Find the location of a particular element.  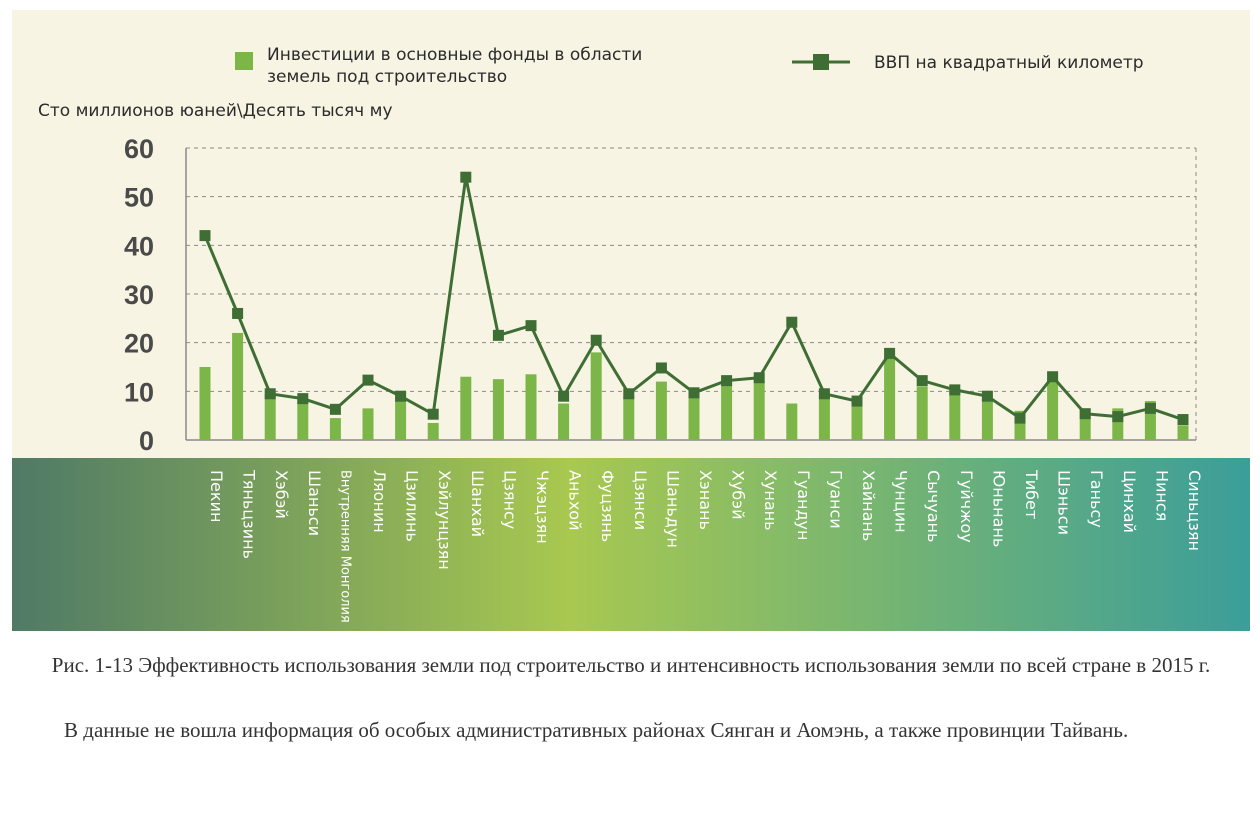

x-tick-label: Цинхай is located at coordinates (1129, 501).